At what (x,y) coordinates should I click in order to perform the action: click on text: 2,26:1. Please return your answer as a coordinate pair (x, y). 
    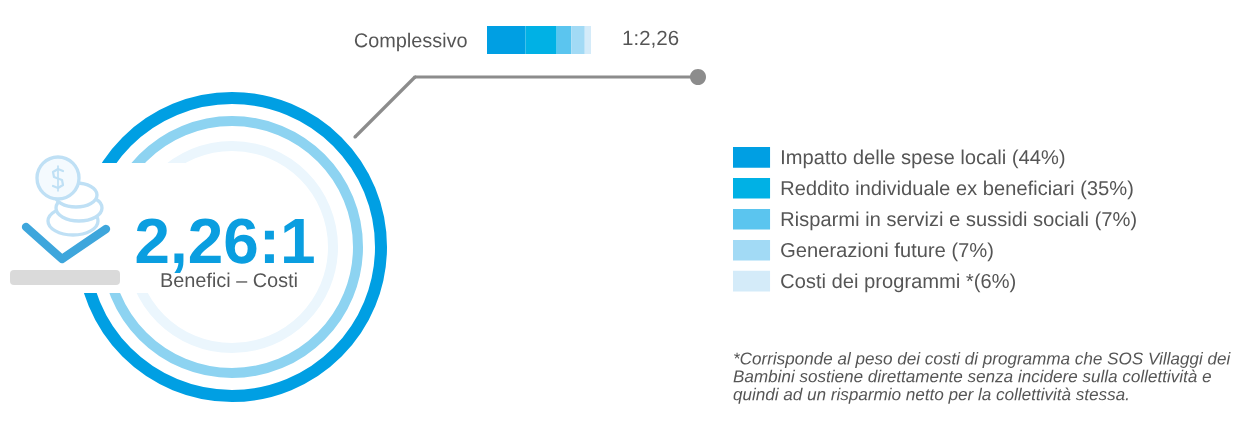
    Looking at the image, I should click on (225, 245).